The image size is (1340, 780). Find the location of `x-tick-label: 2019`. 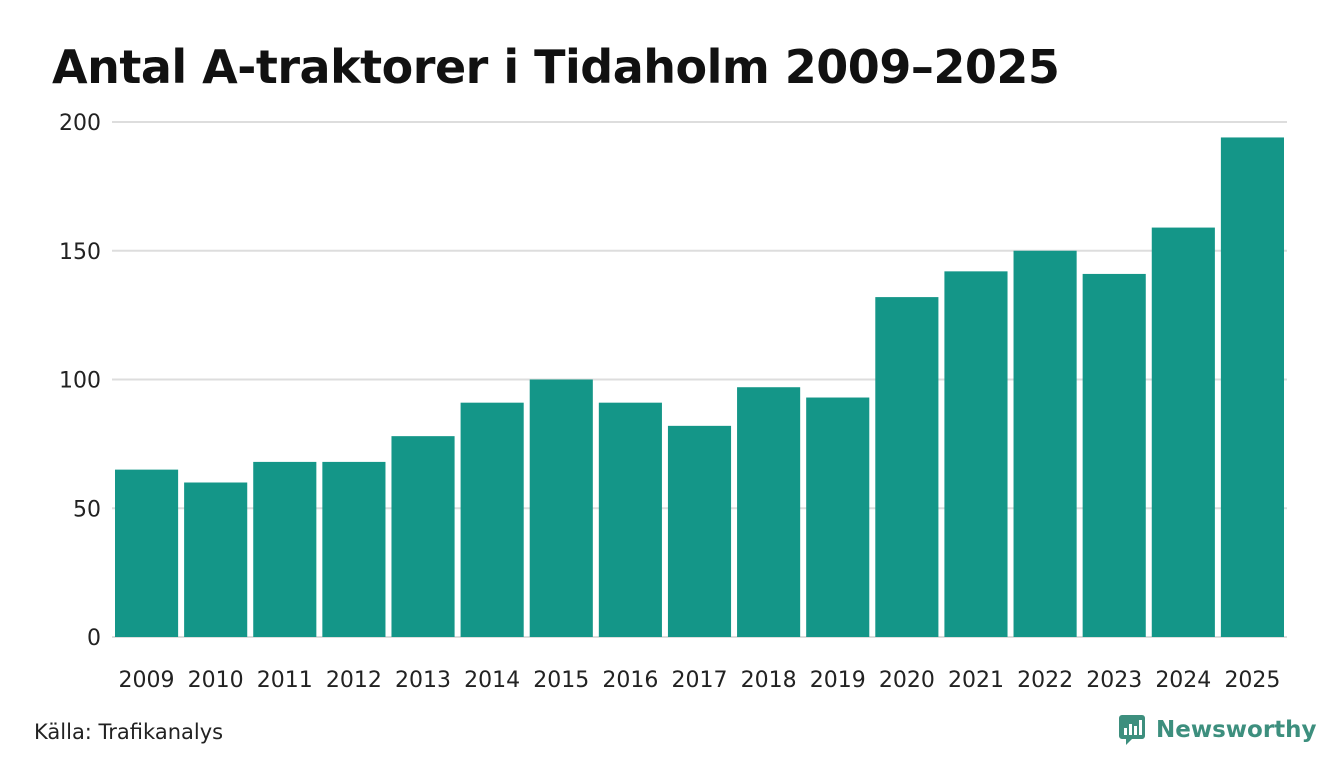

x-tick-label: 2019 is located at coordinates (838, 680).